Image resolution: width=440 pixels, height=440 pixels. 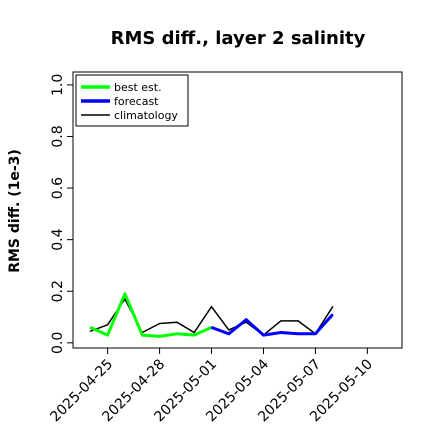 I want to click on legend-label: forecast, so click(x=136, y=101).